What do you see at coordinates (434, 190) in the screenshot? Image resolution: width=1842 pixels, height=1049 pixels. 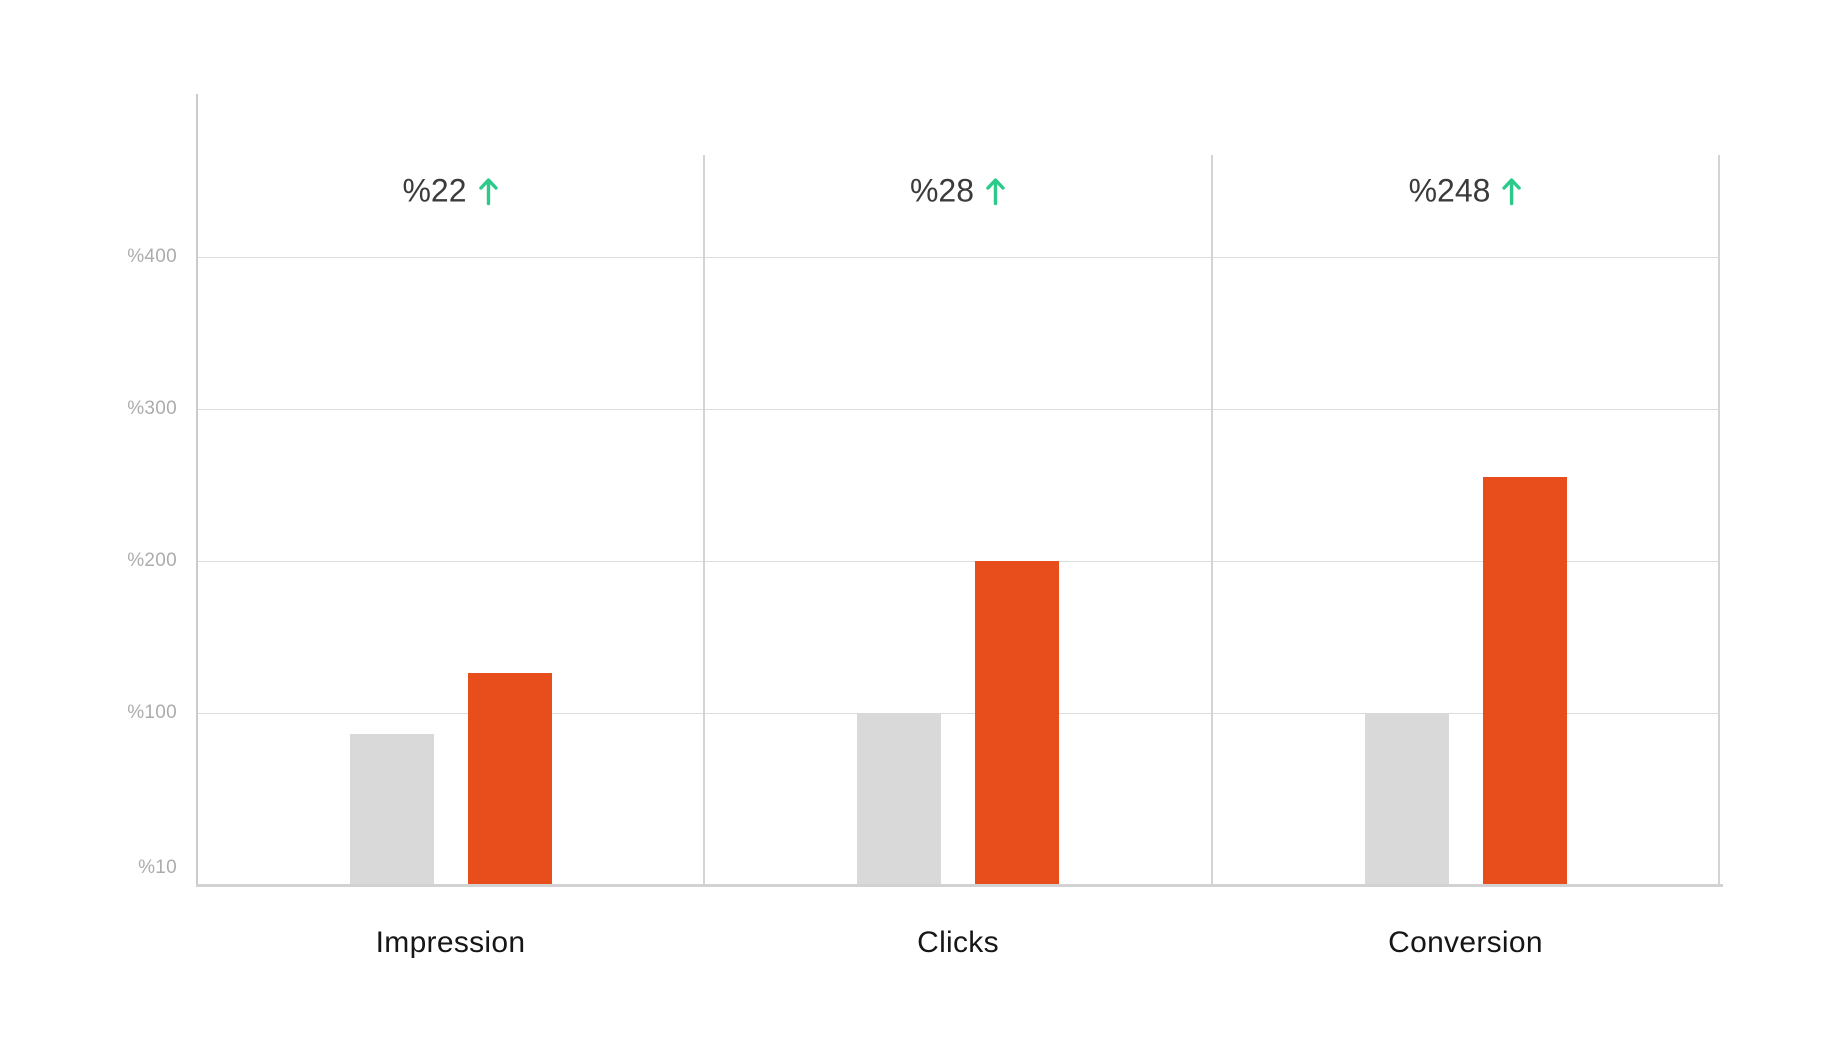 I see `change-value: %22` at bounding box center [434, 190].